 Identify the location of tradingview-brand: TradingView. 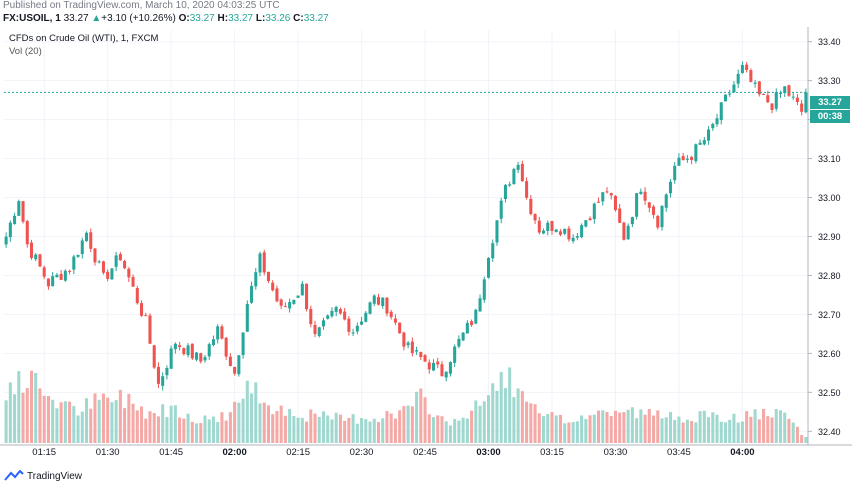
(55, 476).